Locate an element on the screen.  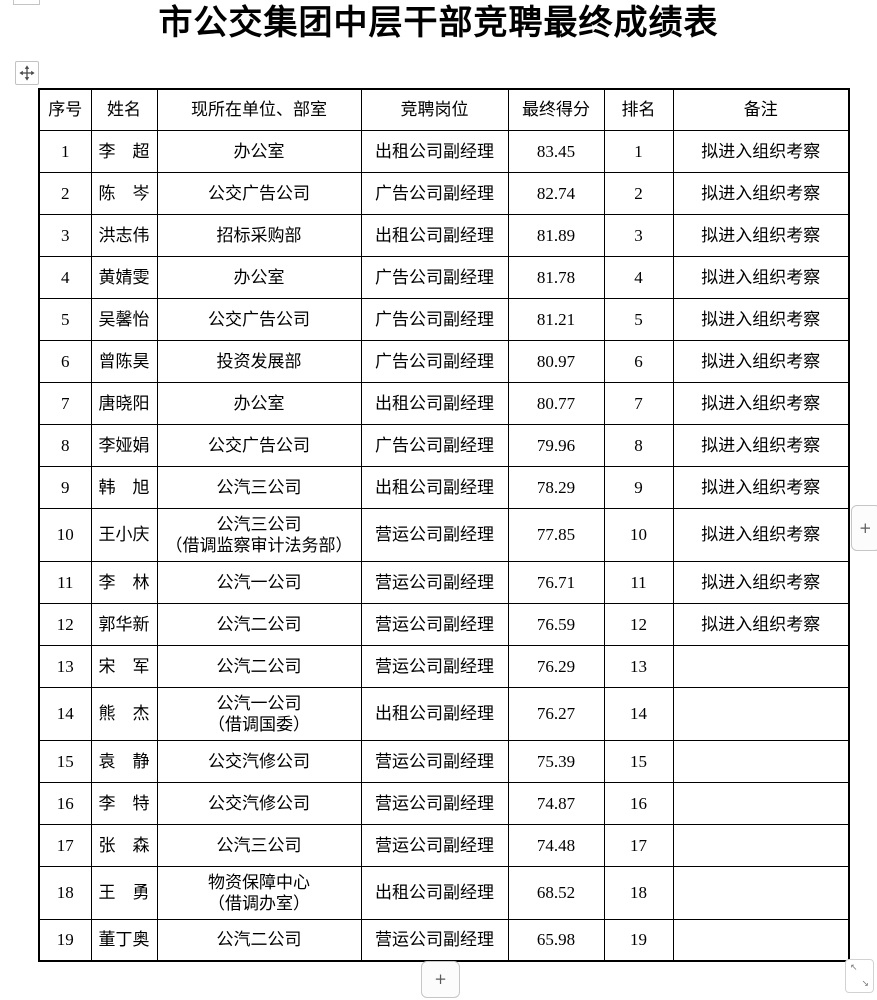
unit-cell: 公汽三公司 （借调监察审计法务部） is located at coordinates (259, 534).